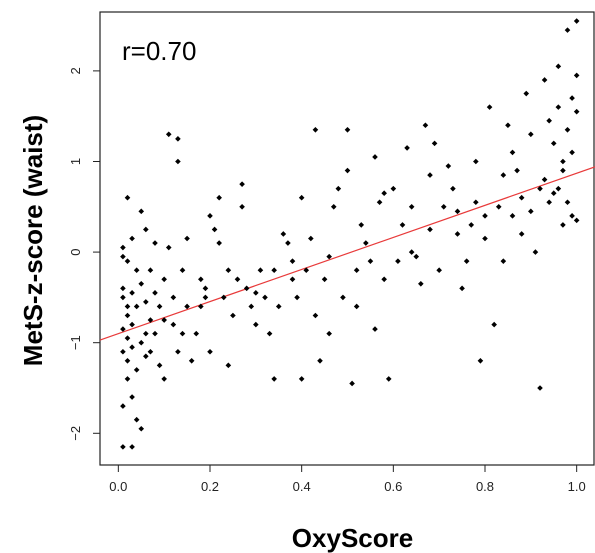 The width and height of the screenshot is (595, 553). What do you see at coordinates (75, 161) in the screenshot?
I see `y-tick-label: 1` at bounding box center [75, 161].